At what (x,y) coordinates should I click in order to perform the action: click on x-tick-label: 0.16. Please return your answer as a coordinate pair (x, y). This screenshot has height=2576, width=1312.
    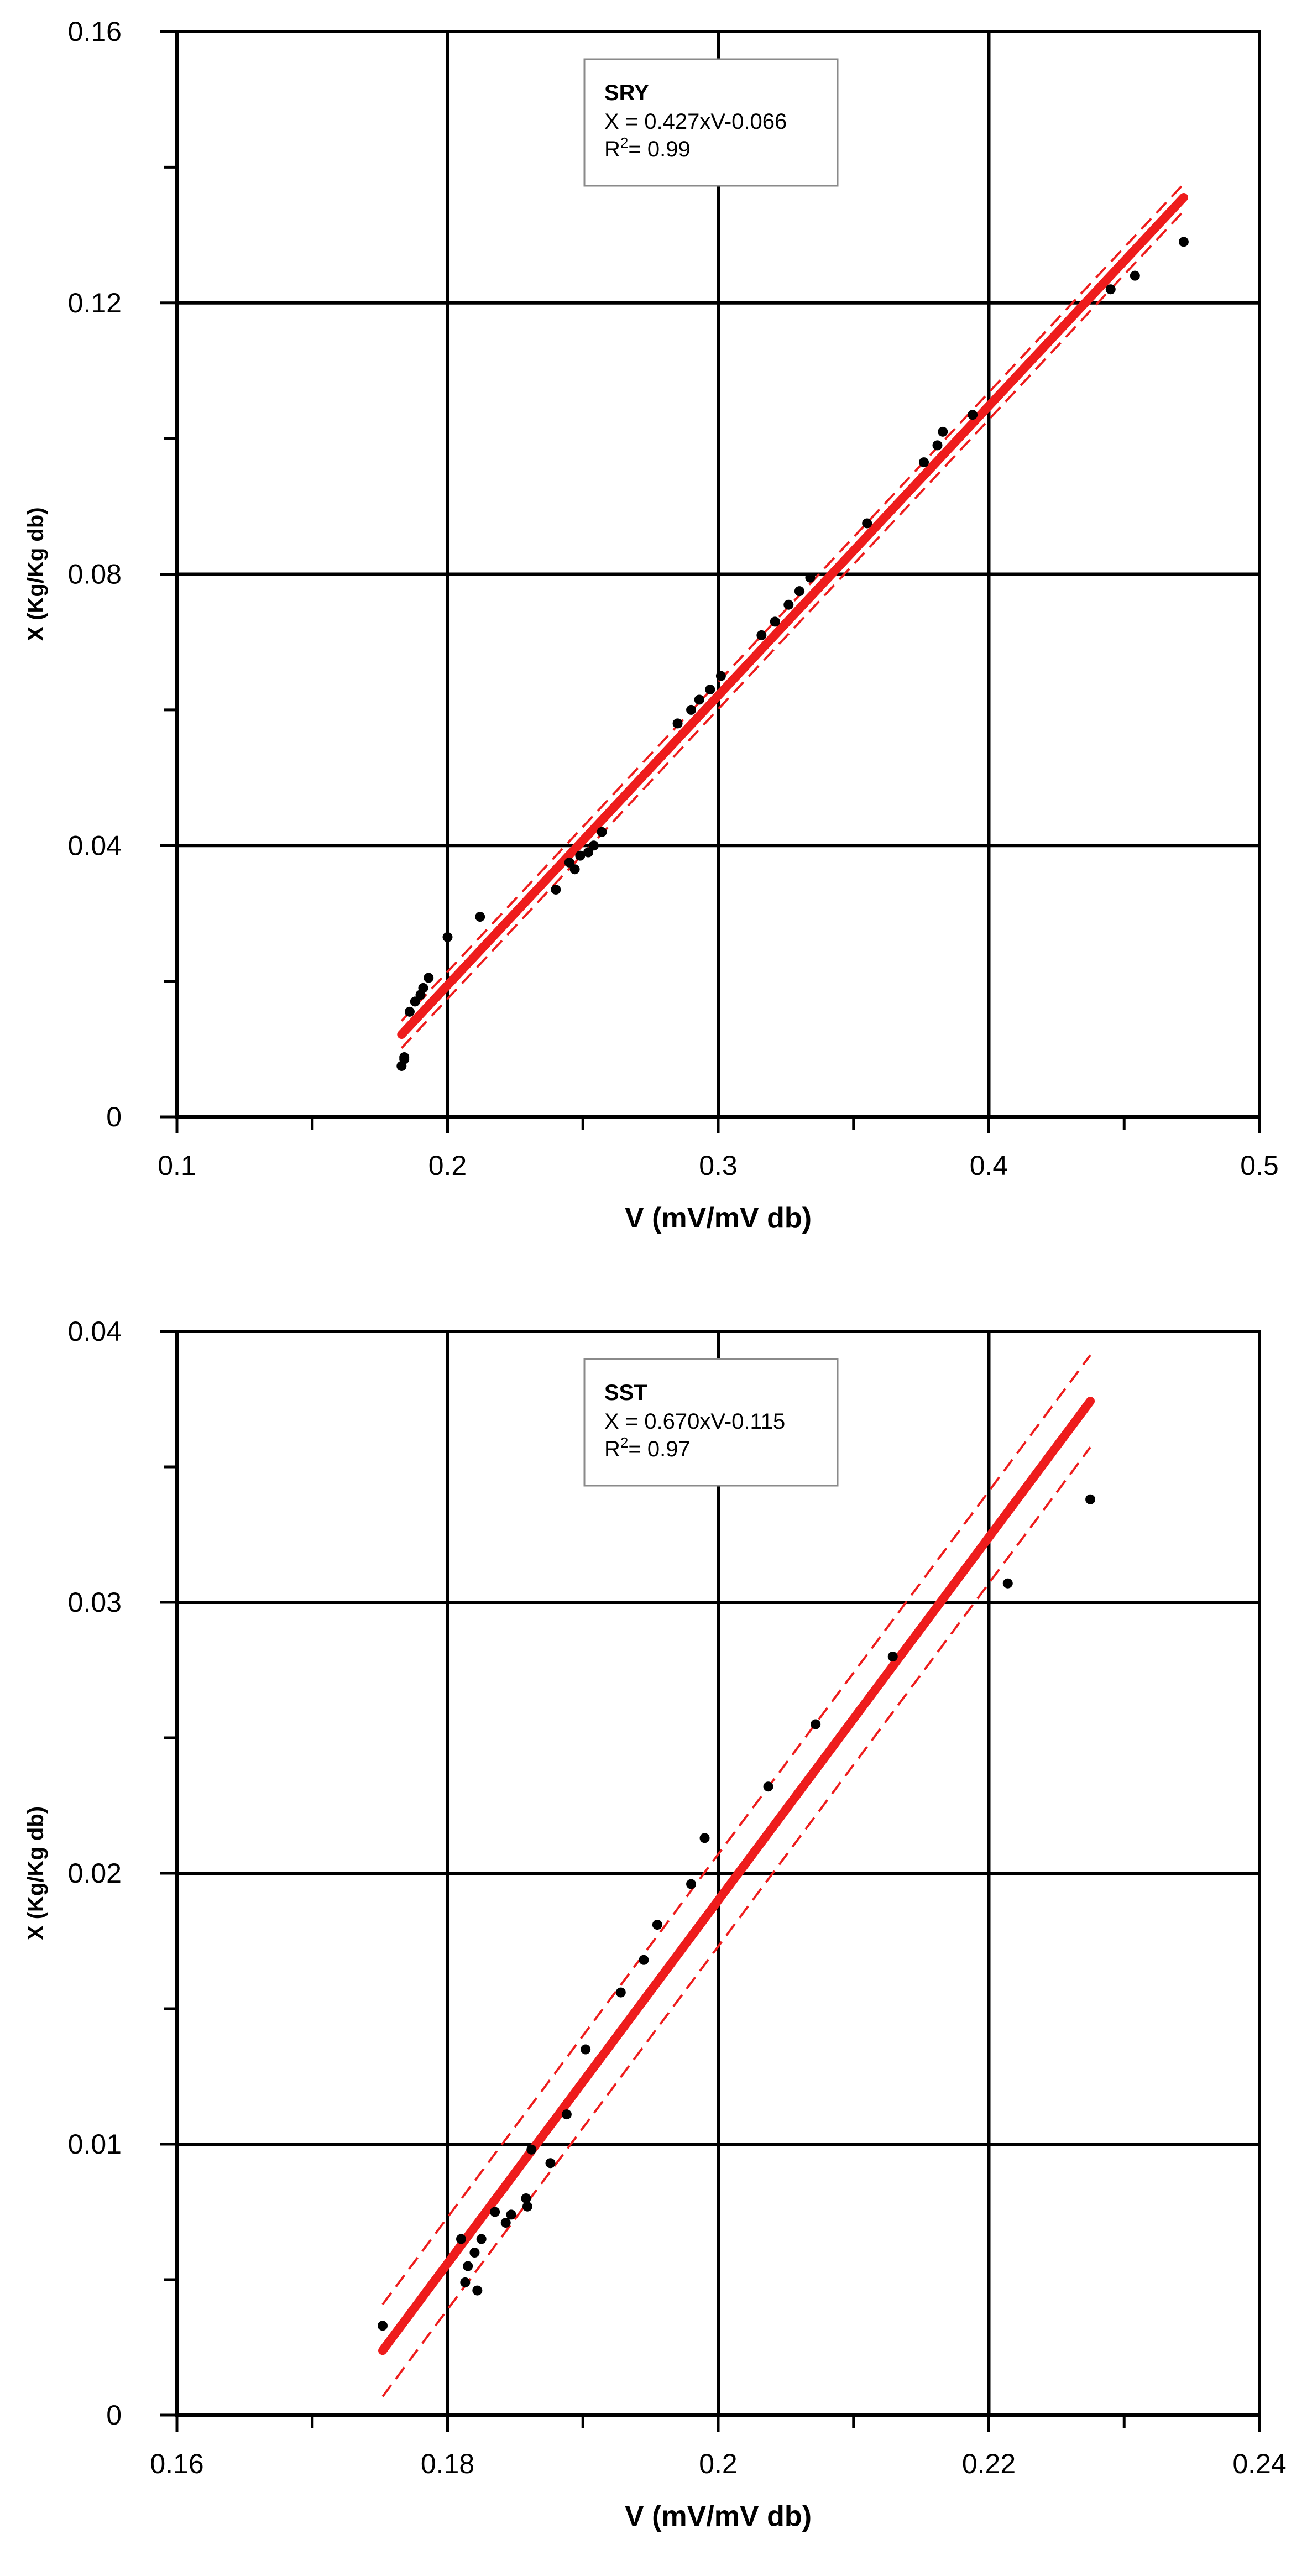
    Looking at the image, I should click on (176, 2463).